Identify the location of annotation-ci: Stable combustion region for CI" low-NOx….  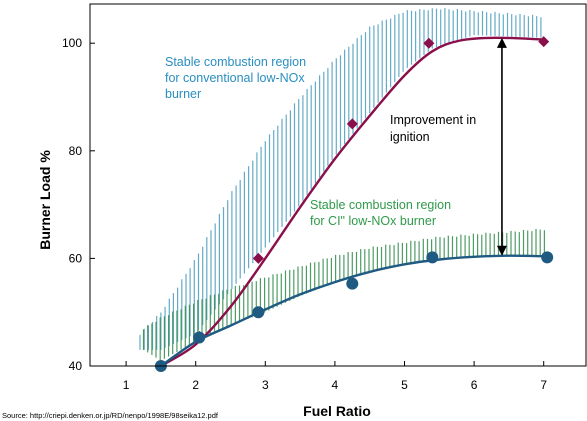
(382, 213).